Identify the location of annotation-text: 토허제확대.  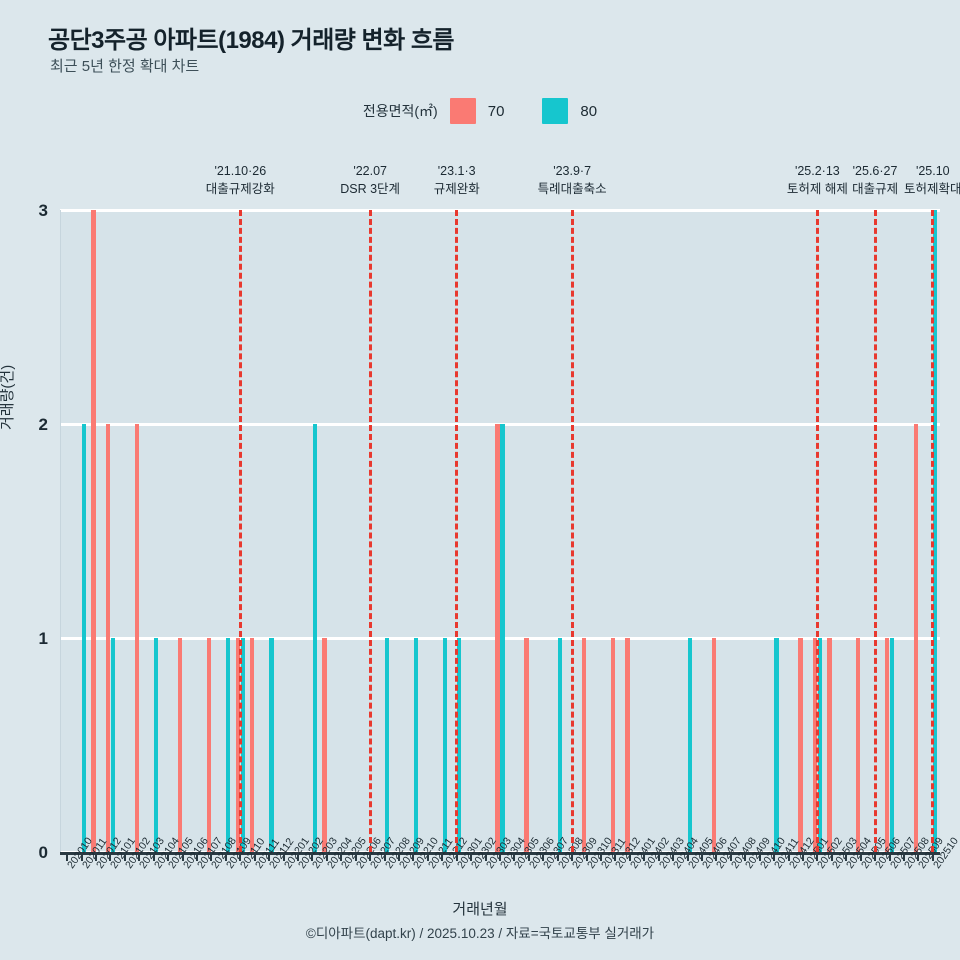
(932, 189).